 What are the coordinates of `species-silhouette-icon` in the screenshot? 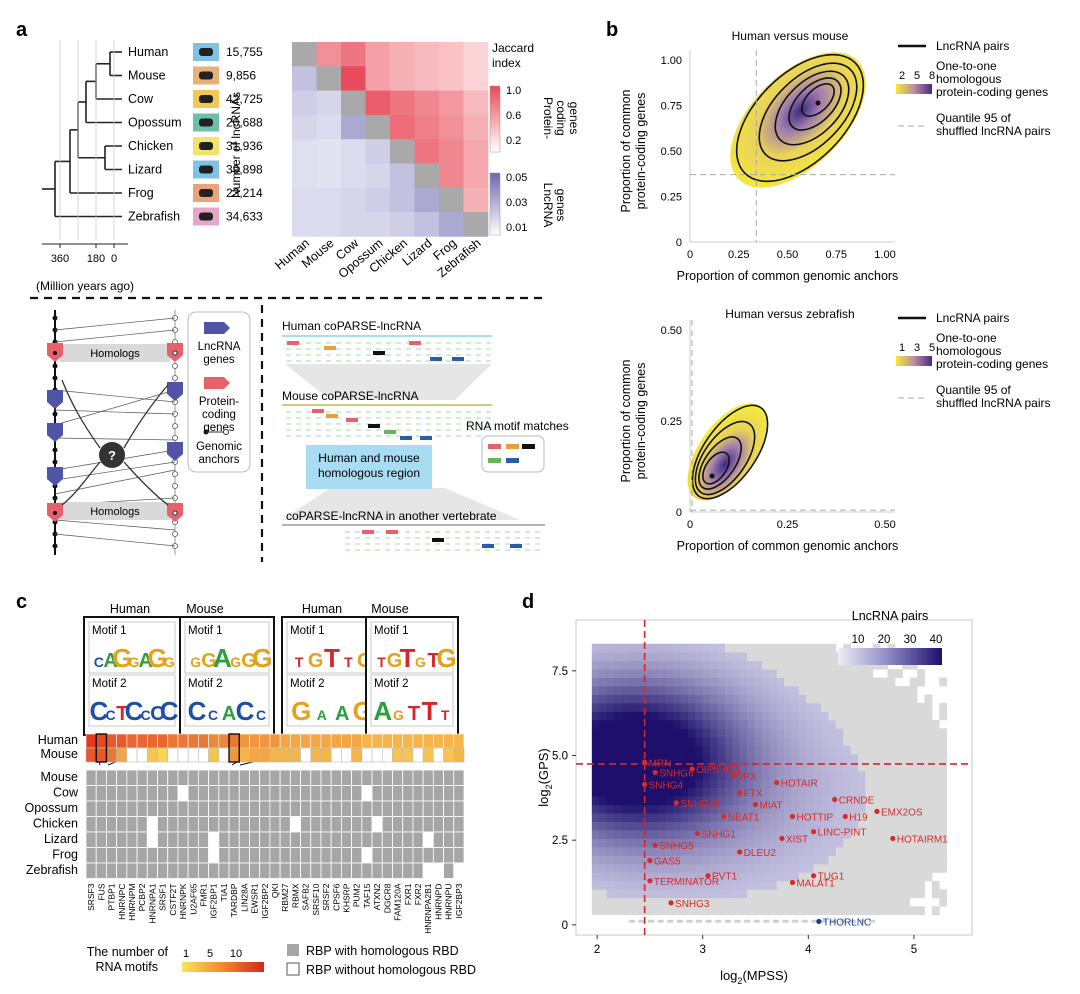 It's located at (206, 99).